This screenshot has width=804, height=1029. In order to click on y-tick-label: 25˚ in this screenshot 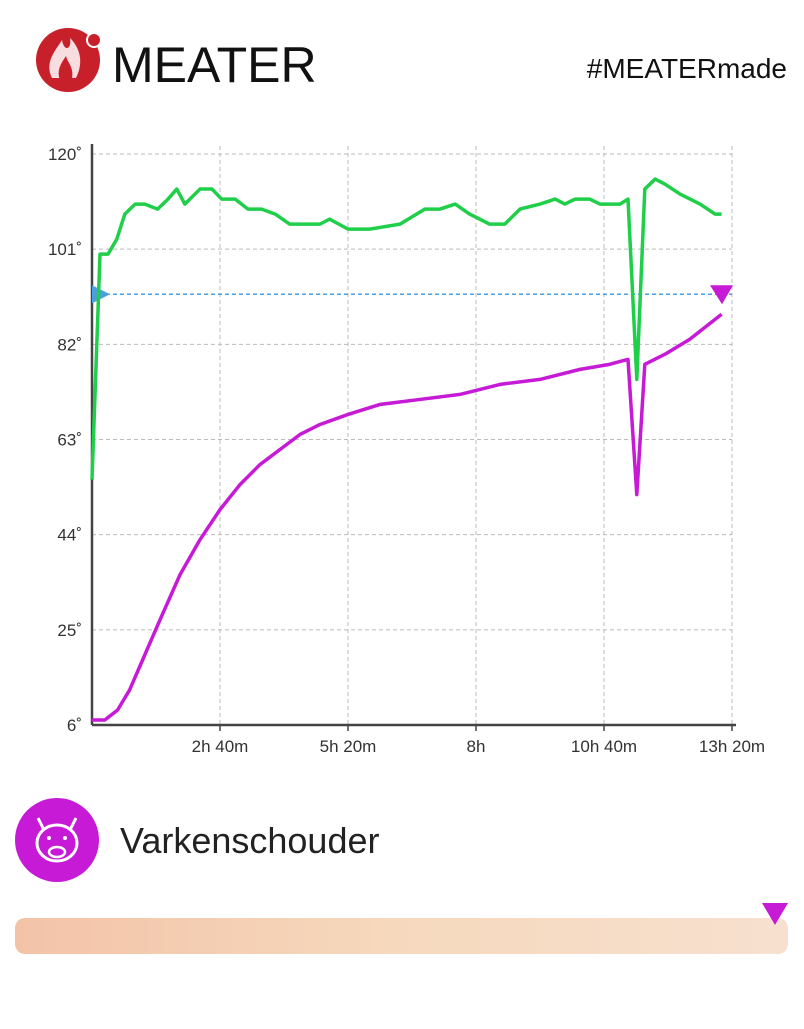, I will do `click(69, 630)`.